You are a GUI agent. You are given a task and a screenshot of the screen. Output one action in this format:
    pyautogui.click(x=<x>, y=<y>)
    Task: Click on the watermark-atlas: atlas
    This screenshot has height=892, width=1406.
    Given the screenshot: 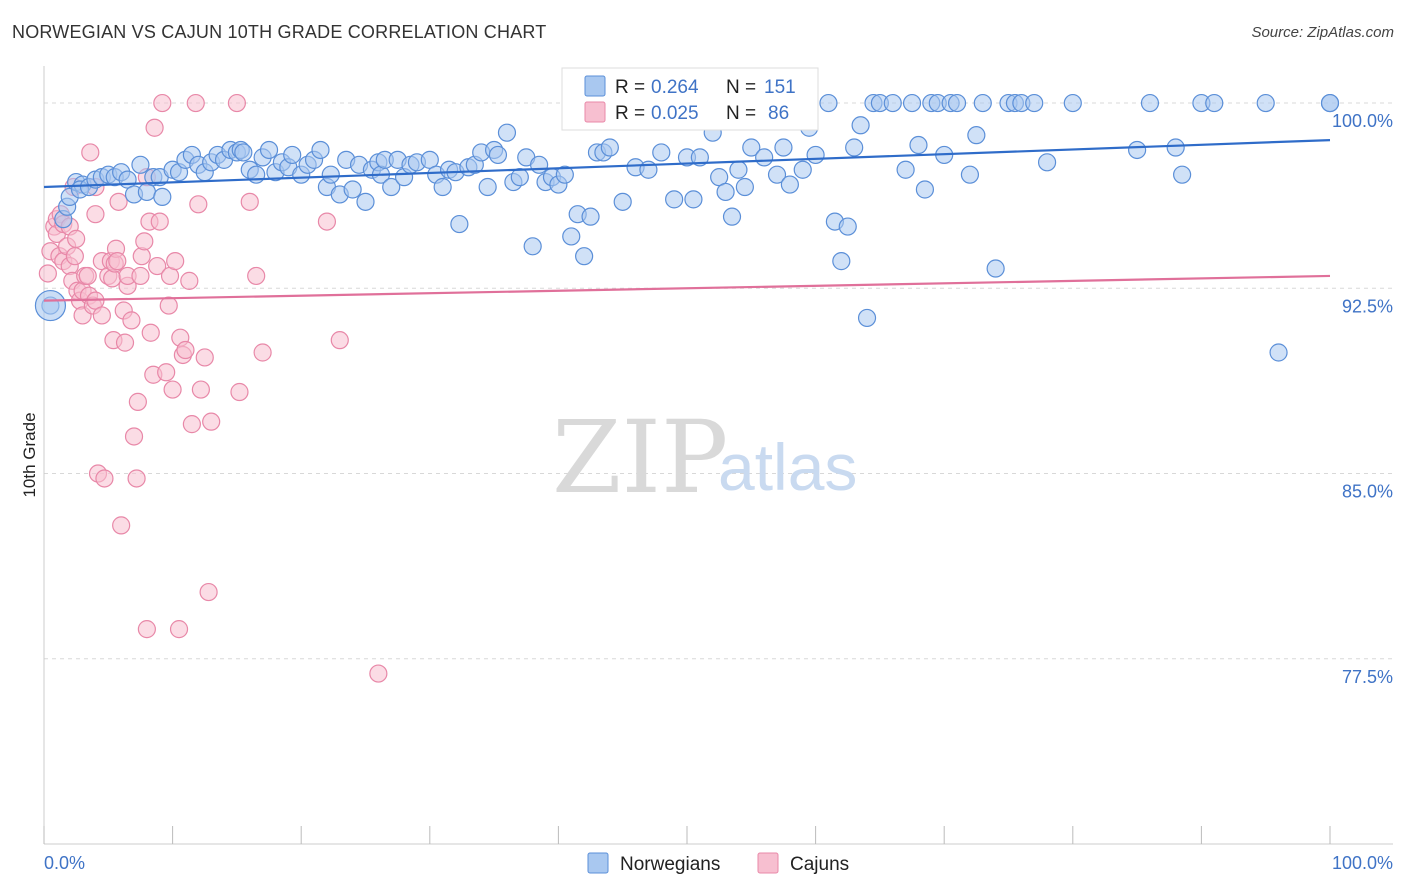 What is the action you would take?
    pyautogui.click(x=787, y=467)
    